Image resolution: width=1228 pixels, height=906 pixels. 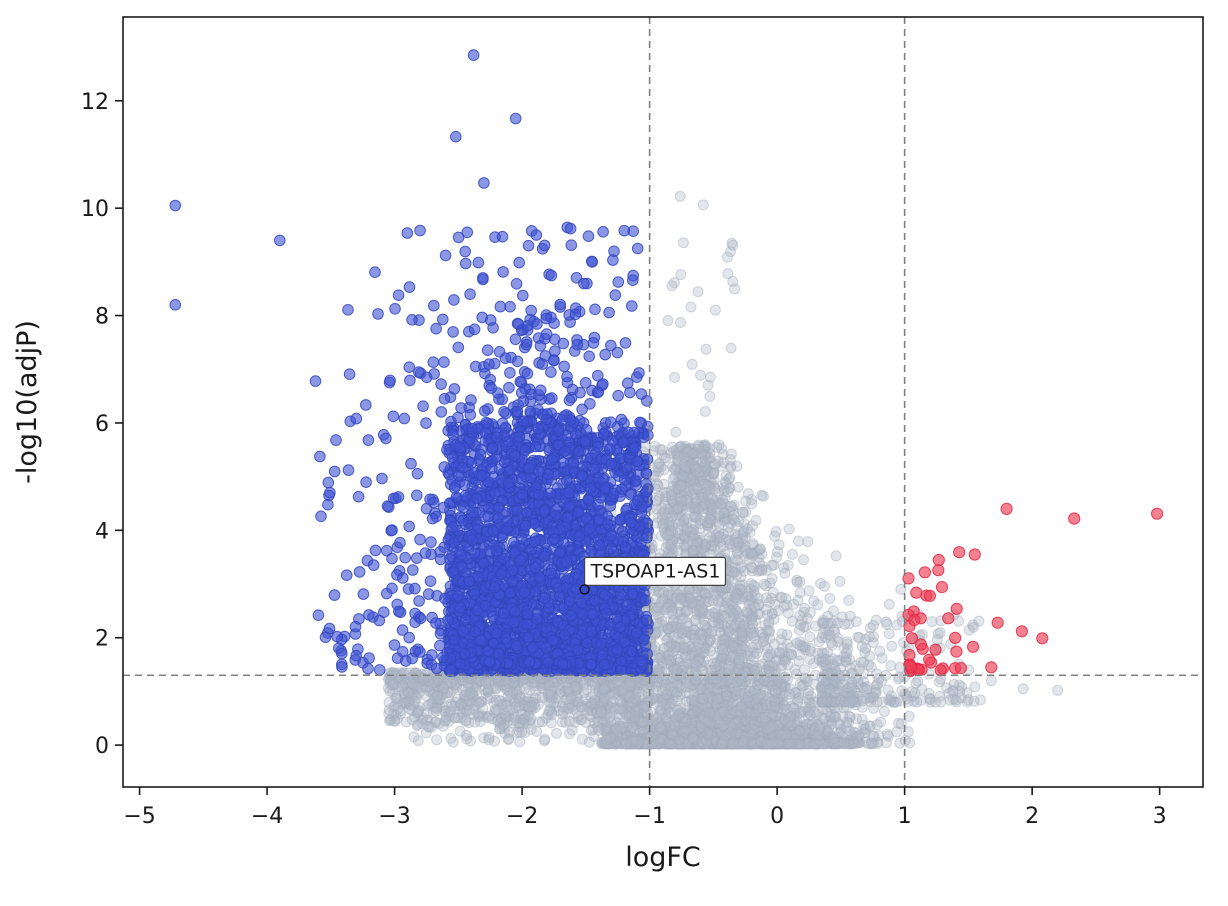 What do you see at coordinates (95, 209) in the screenshot?
I see `y-tick-label: 10` at bounding box center [95, 209].